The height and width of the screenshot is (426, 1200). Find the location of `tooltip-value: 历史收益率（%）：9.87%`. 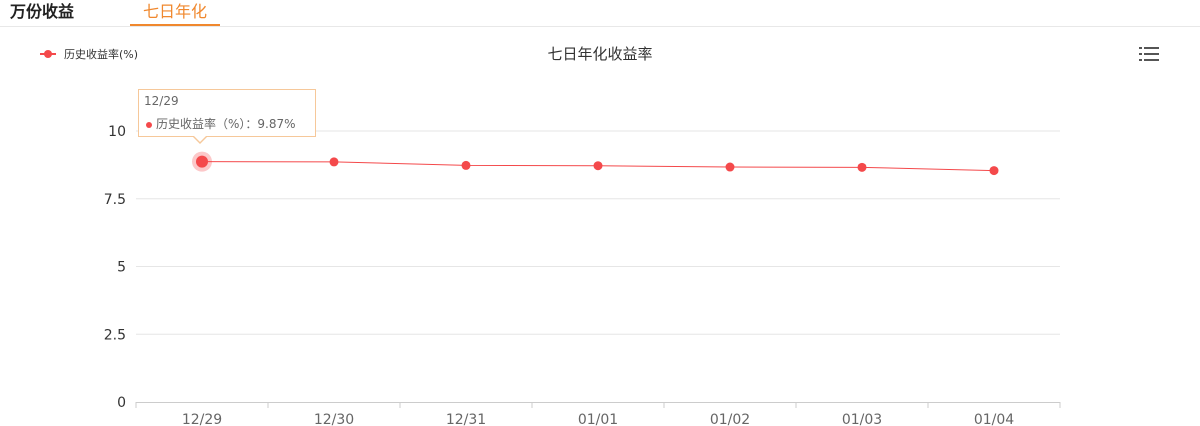

tooltip-value: 历史收益率（%）：9.87% is located at coordinates (226, 124).